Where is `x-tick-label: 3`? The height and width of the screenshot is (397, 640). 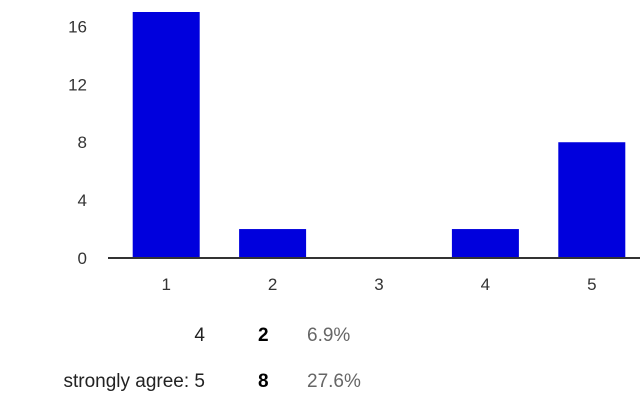
x-tick-label: 3 is located at coordinates (378, 284).